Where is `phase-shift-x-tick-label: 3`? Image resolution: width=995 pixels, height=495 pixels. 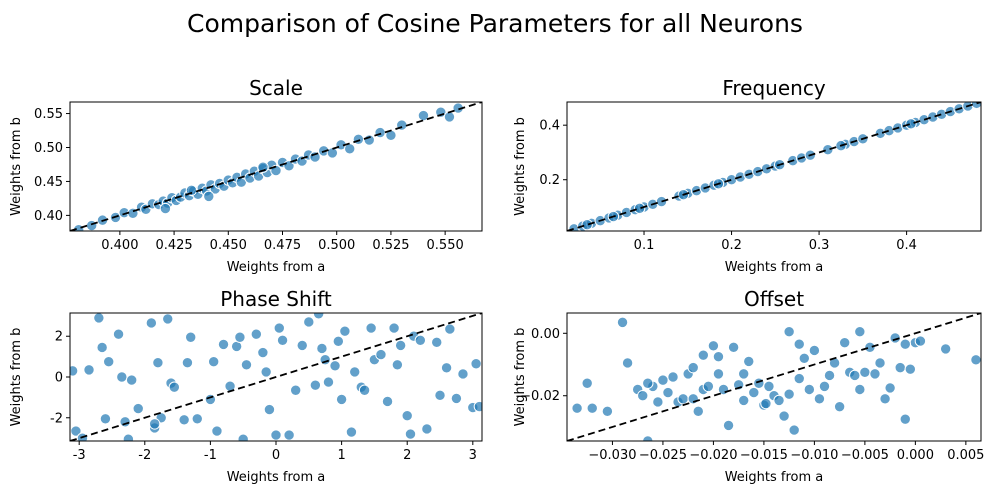
phase-shift-x-tick-label: 3 is located at coordinates (473, 455).